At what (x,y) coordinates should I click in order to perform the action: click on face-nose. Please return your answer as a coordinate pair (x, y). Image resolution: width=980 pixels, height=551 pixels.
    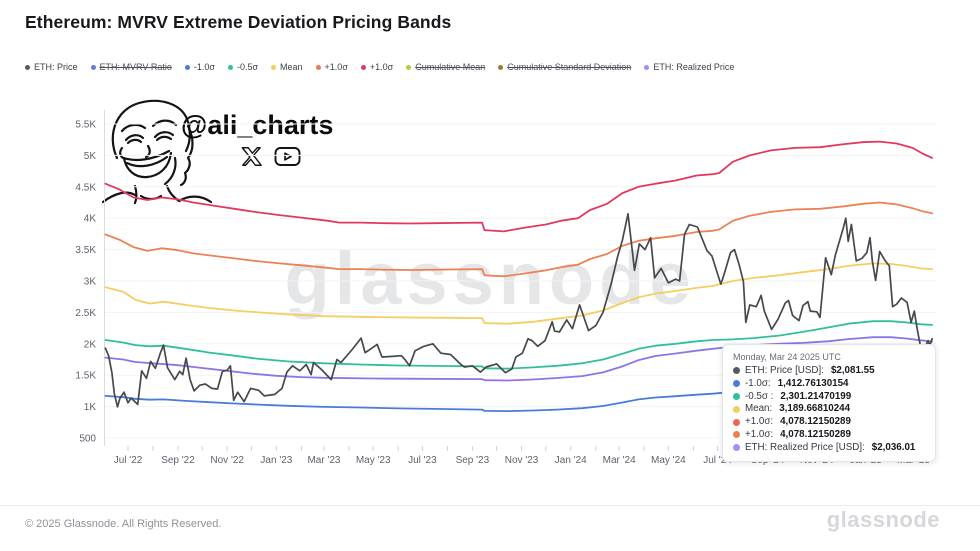
    Looking at the image, I should click on (147, 151).